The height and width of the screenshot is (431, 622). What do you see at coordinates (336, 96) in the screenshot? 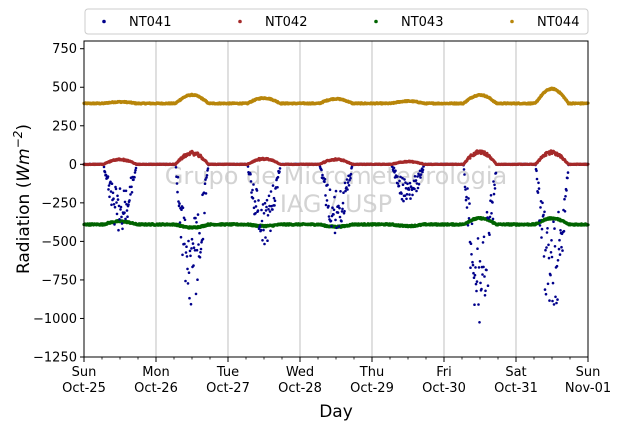
I see `series-NT044` at bounding box center [336, 96].